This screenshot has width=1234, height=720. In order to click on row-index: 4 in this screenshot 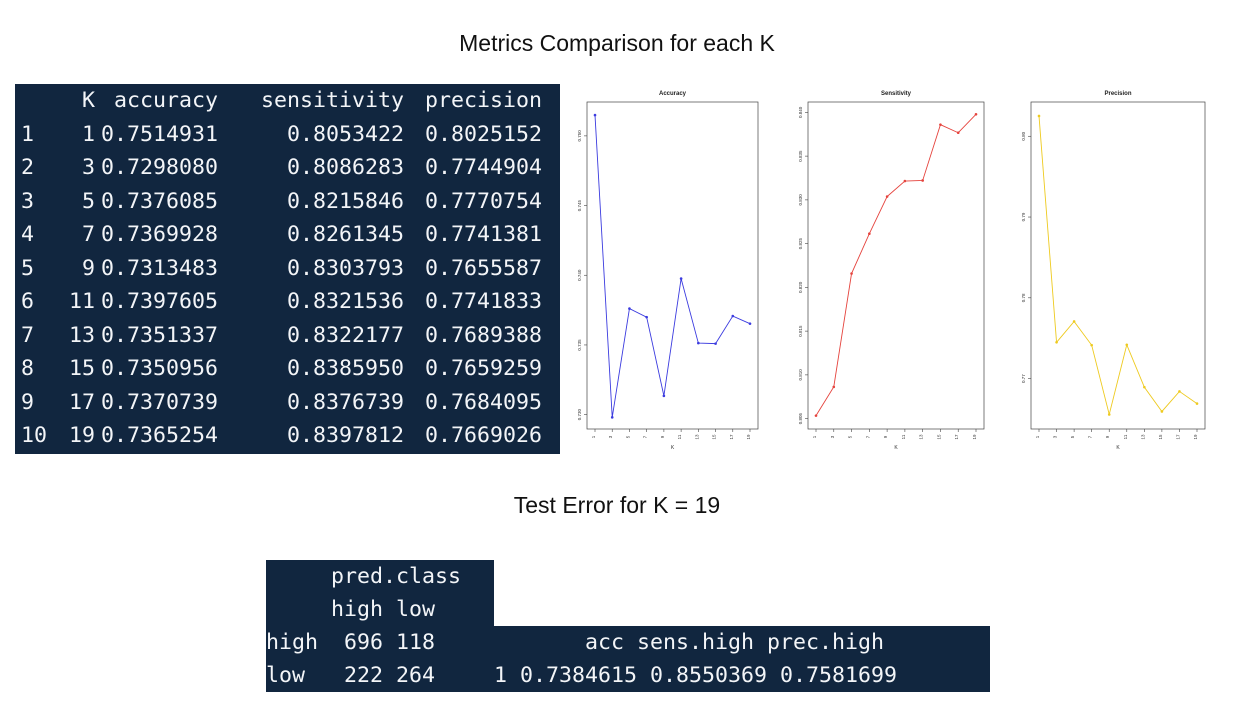, I will do `click(28, 235)`.